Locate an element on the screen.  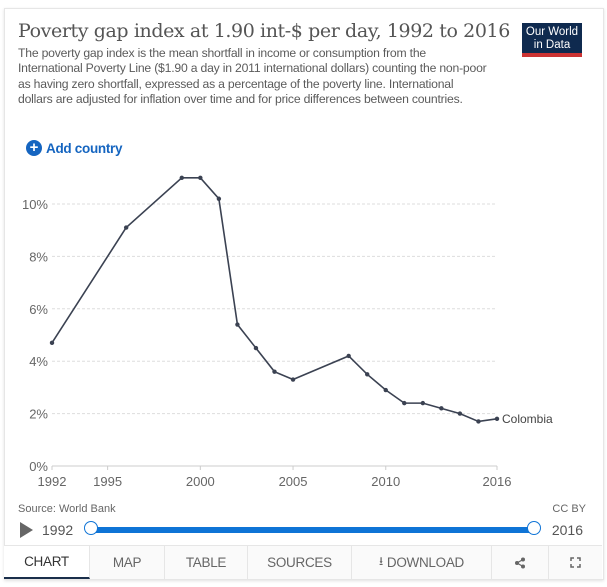
fullscreen-icon is located at coordinates (575, 562).